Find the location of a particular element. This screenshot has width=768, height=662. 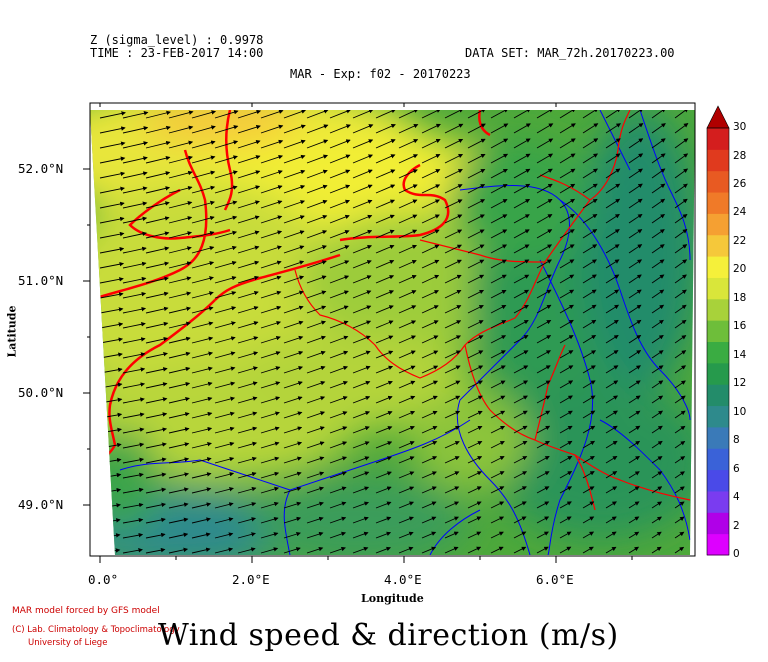

sigma-level-label: Z (sigma_level) : 0.9978 is located at coordinates (177, 40).